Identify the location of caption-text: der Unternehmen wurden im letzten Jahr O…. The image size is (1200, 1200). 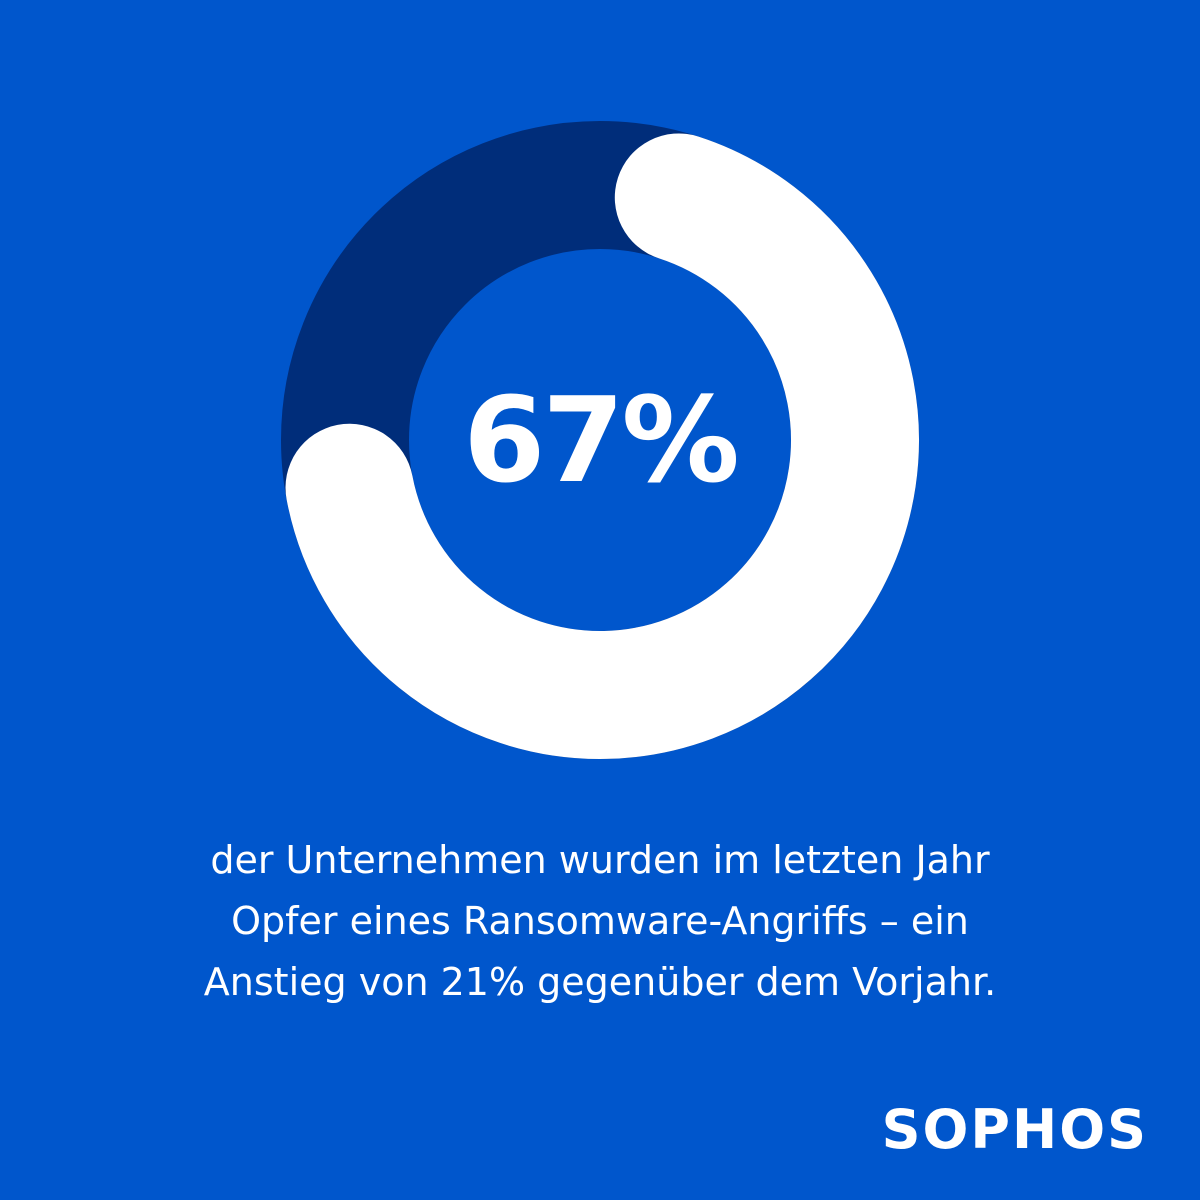
(600, 921).